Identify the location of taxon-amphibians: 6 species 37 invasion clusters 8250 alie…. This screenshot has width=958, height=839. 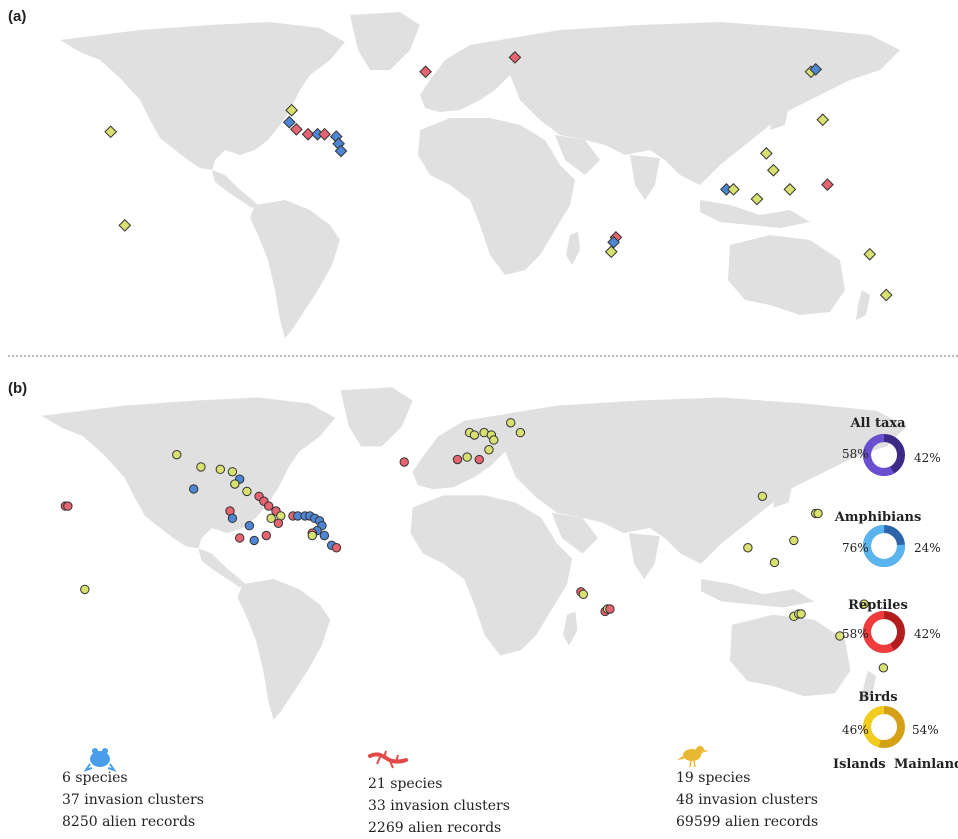
(133, 800).